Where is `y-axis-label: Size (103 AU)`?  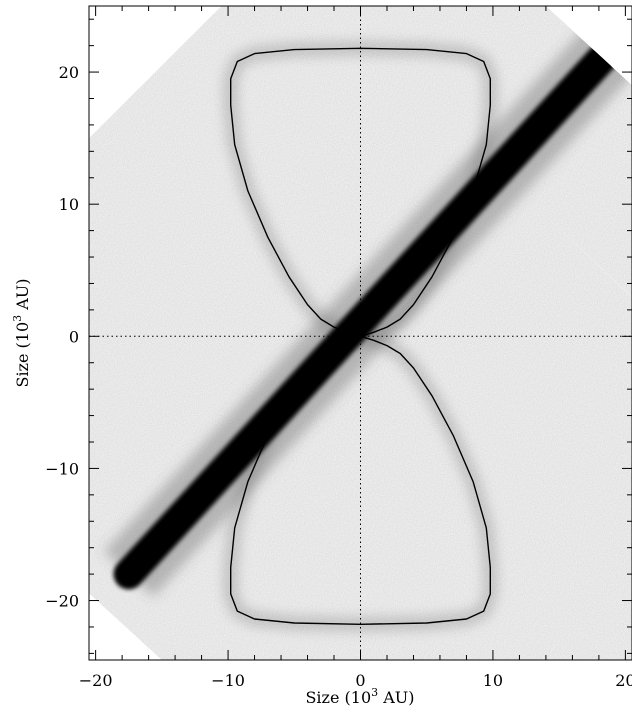 y-axis-label: Size (103 AU) is located at coordinates (21, 332).